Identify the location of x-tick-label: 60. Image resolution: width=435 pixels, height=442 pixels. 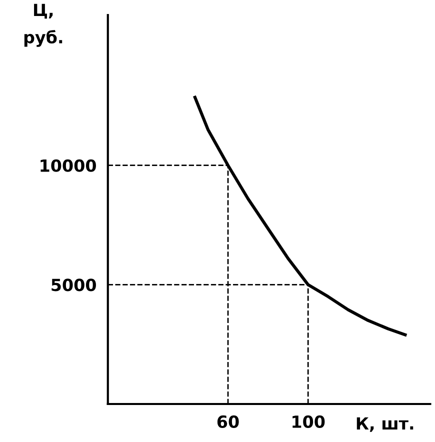
(228, 421).